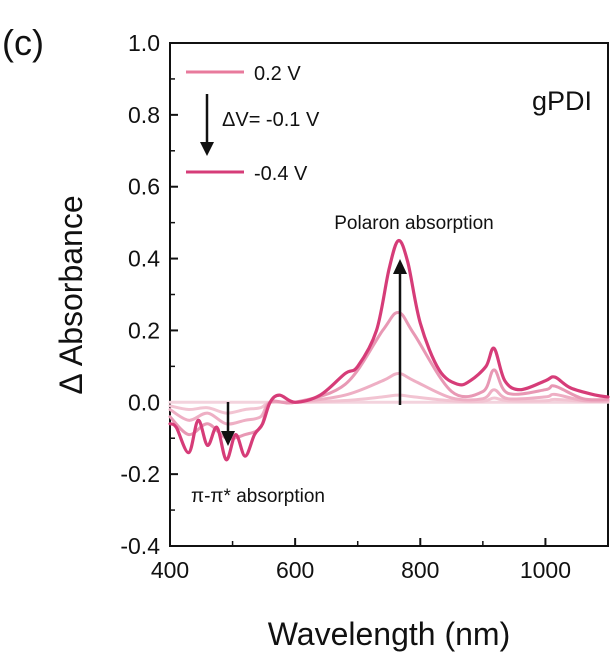  What do you see at coordinates (258, 496) in the screenshot?
I see `pipi-annotation: π-π* absorption` at bounding box center [258, 496].